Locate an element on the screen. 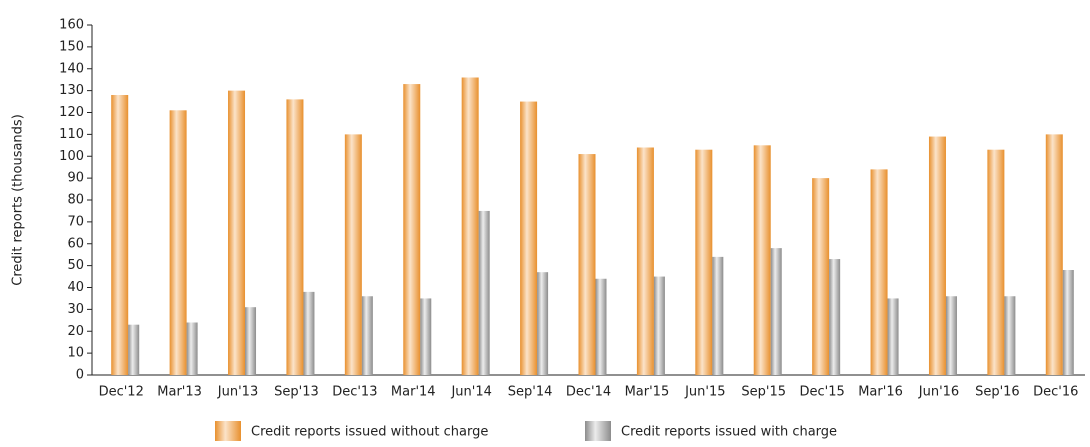  legend-label: Credit reports issued without charge is located at coordinates (369, 432).